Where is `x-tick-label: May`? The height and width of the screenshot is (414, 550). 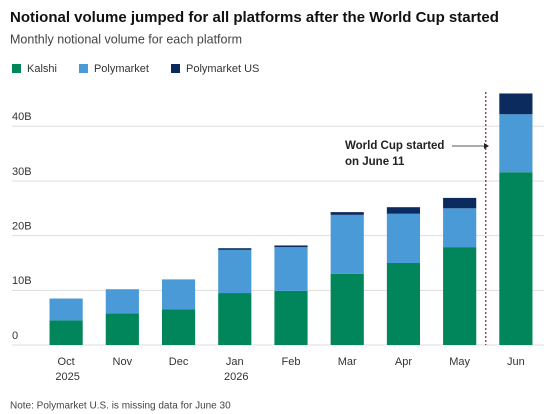
x-tick-label: May is located at coordinates (459, 362).